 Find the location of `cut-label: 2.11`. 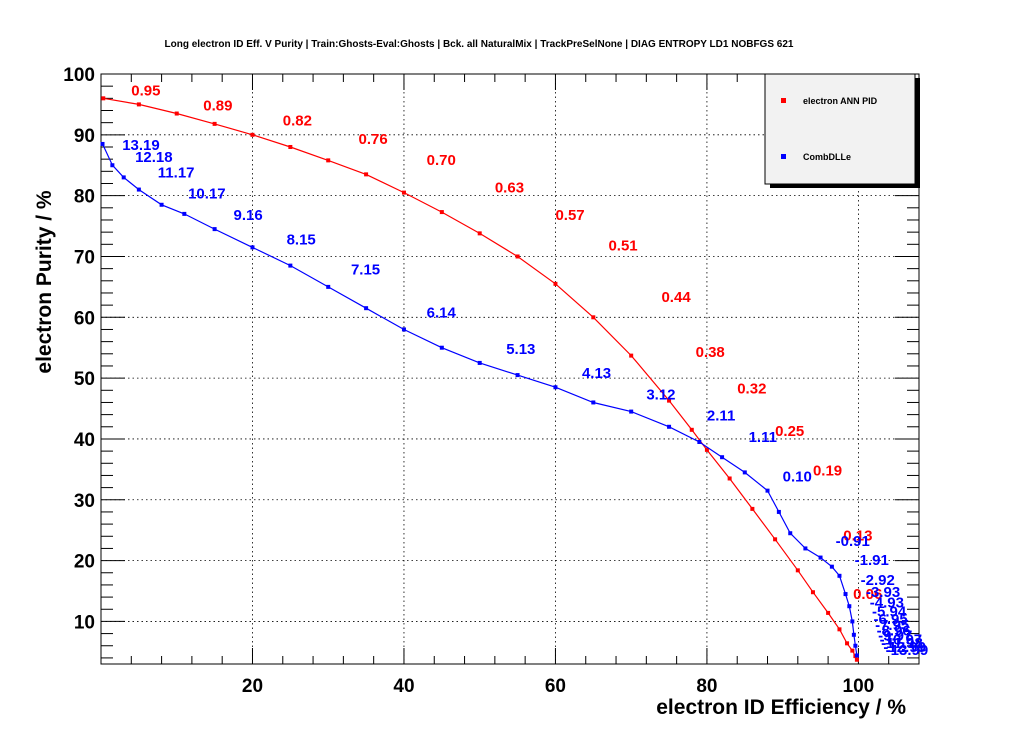

cut-label: 2.11 is located at coordinates (721, 416).